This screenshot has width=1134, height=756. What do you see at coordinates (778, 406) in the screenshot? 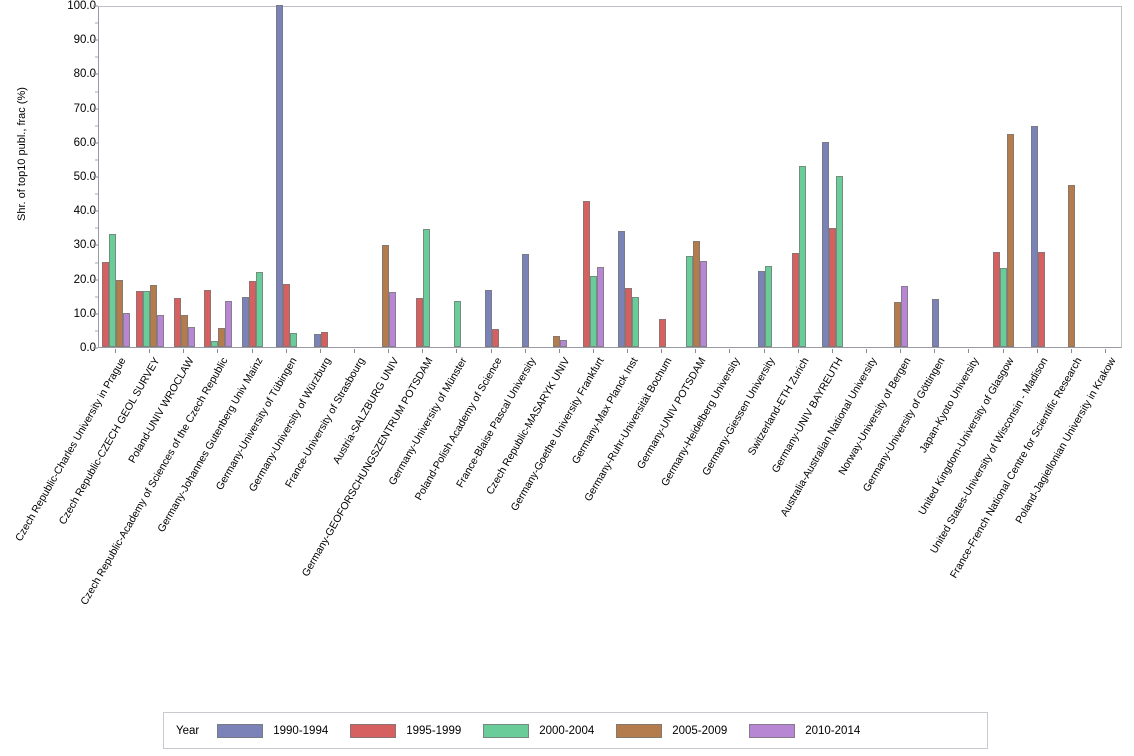
I see `x-tick-label: Switzerland-ETH Zurich` at bounding box center [778, 406].